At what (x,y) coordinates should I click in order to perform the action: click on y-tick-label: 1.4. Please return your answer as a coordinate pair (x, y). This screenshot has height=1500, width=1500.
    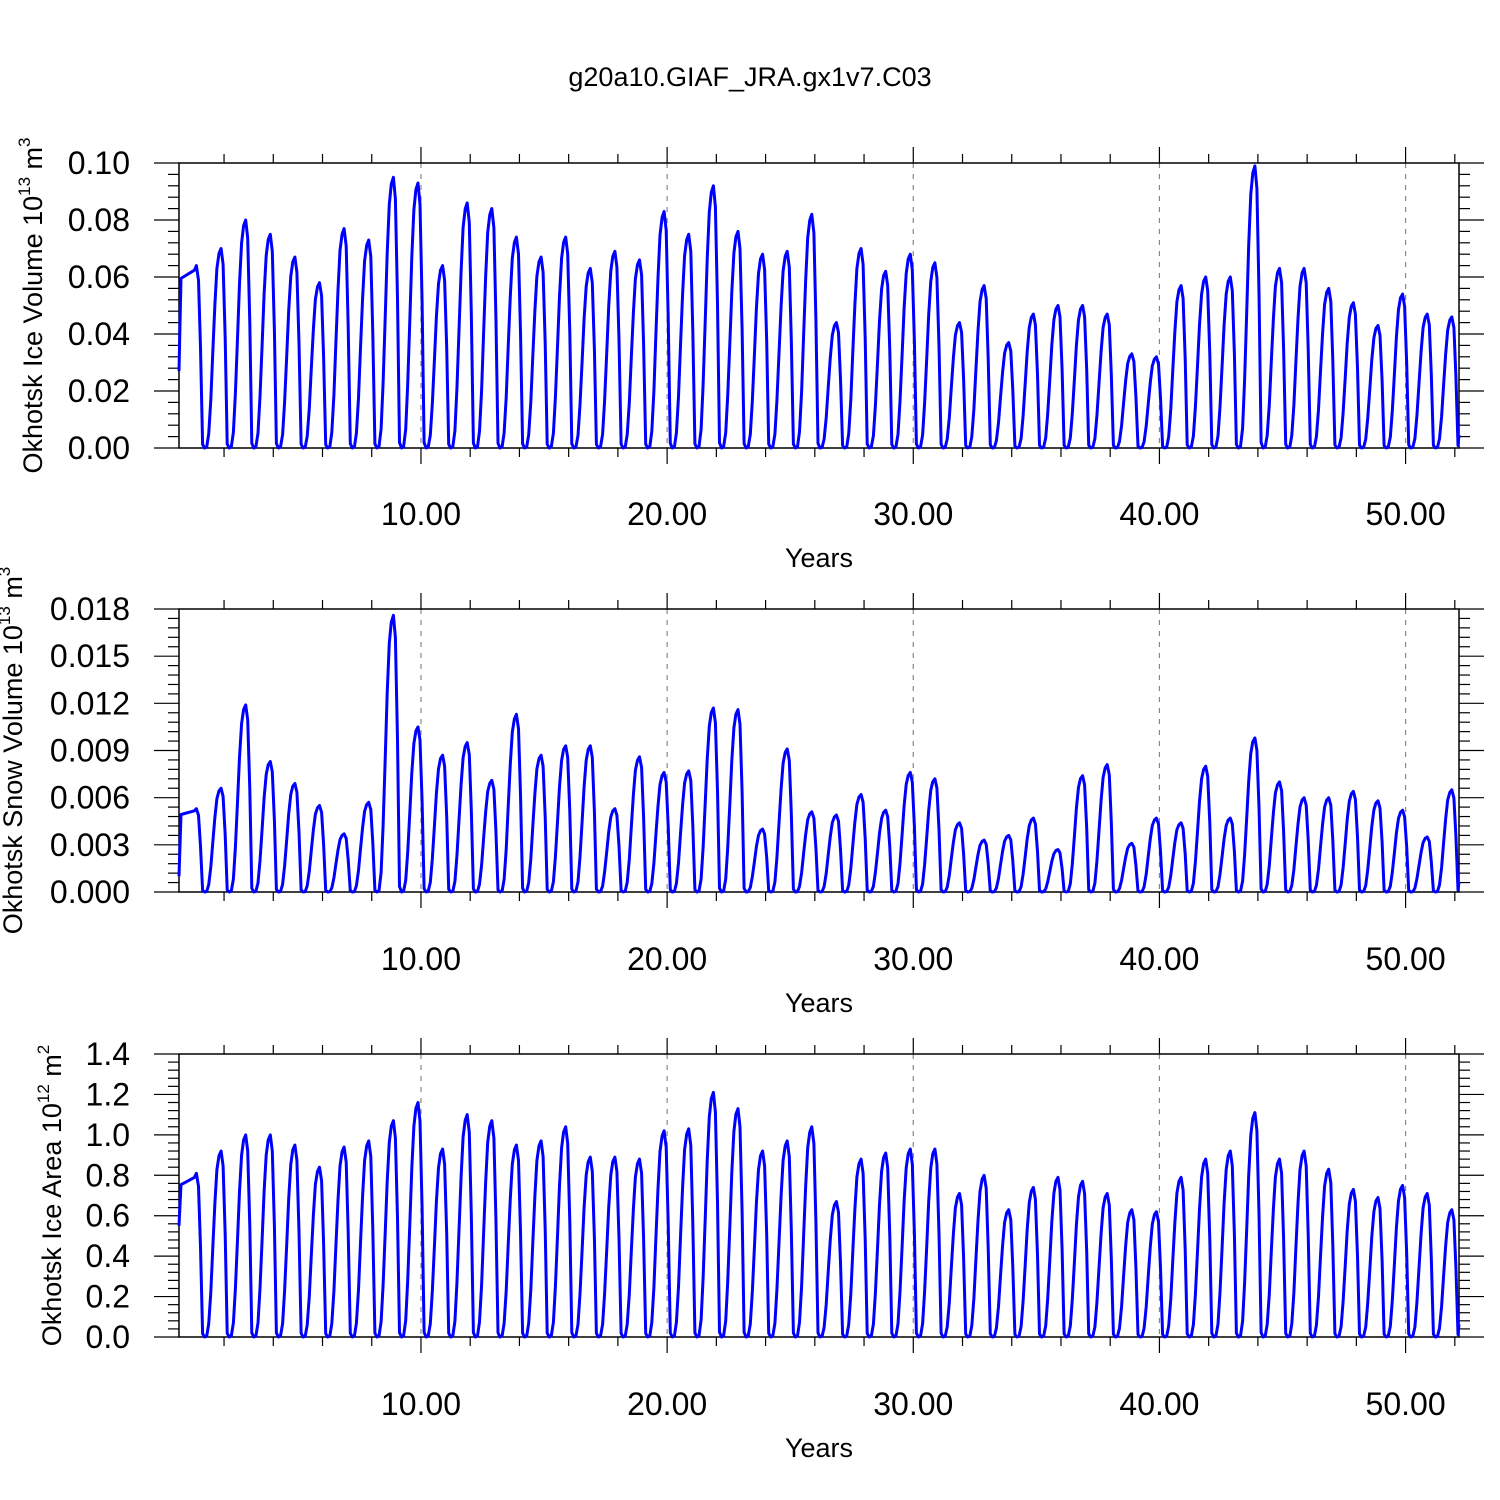
    Looking at the image, I should click on (108, 1054).